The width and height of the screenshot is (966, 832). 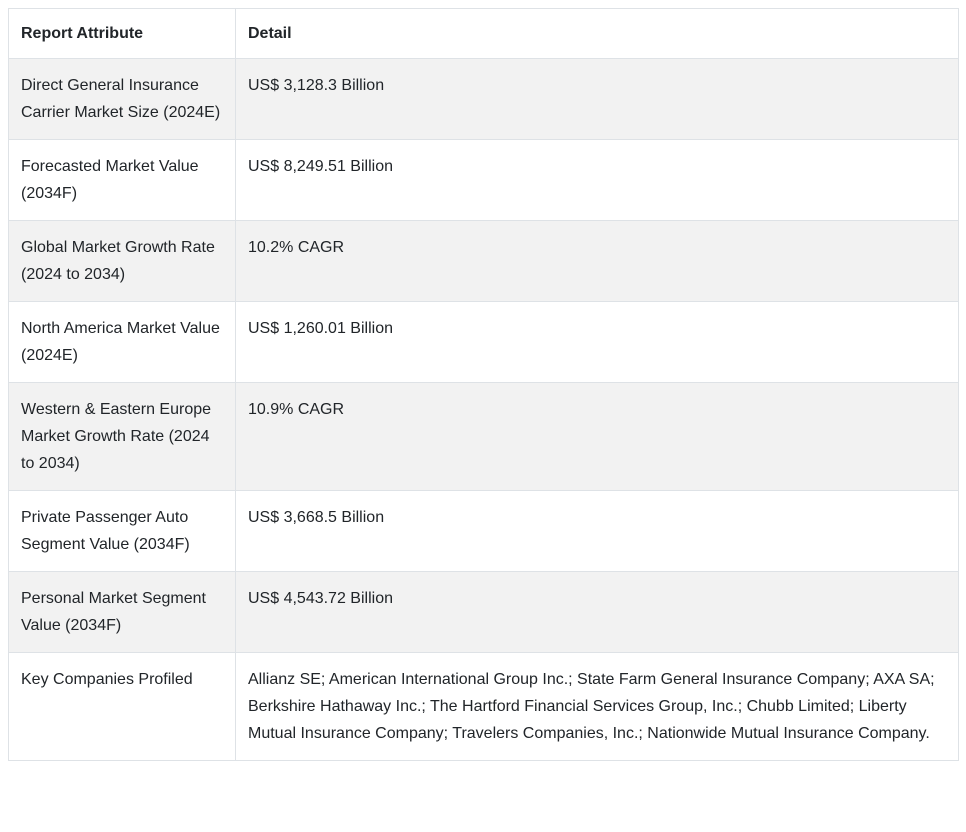 What do you see at coordinates (597, 342) in the screenshot?
I see `detail-cell: US$ 1,260.01 Billion` at bounding box center [597, 342].